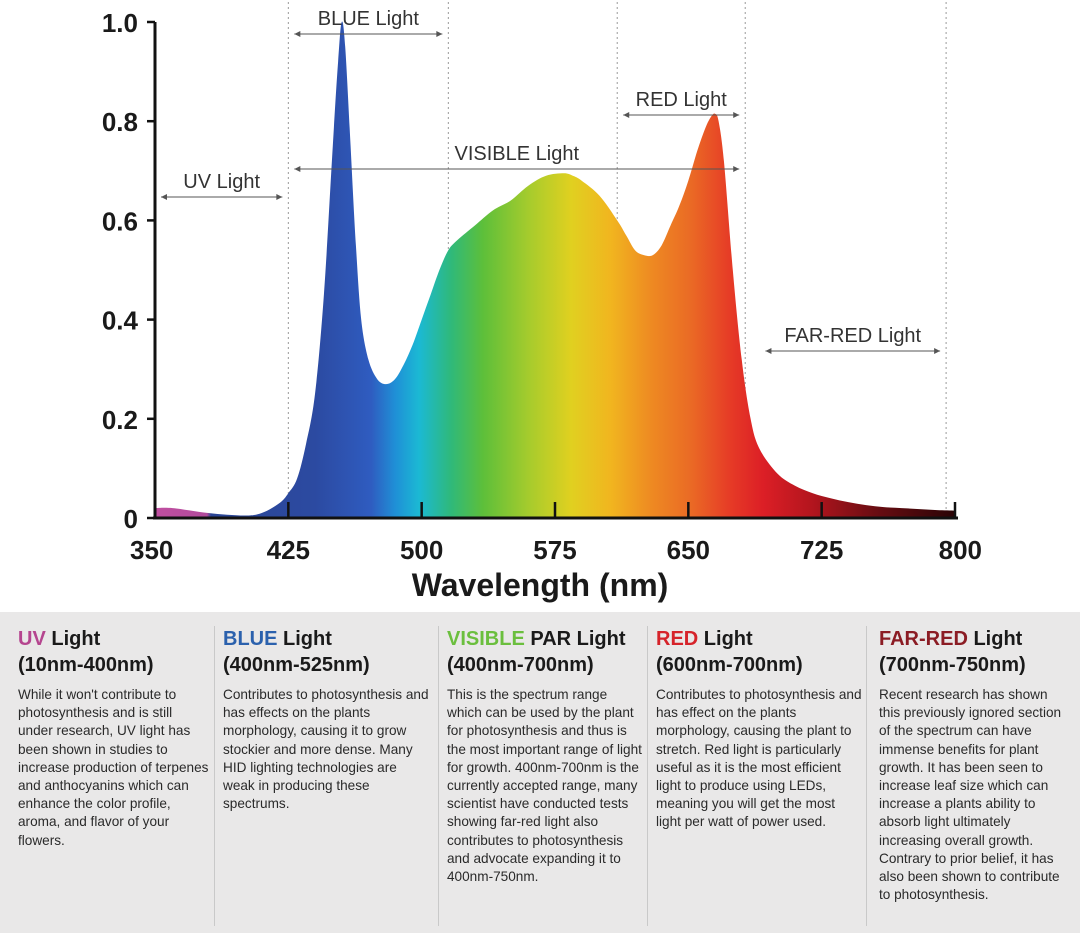 Image resolution: width=1080 pixels, height=933 pixels. Describe the element at coordinates (554, 550) in the screenshot. I see `x-tick-label: 575` at that location.